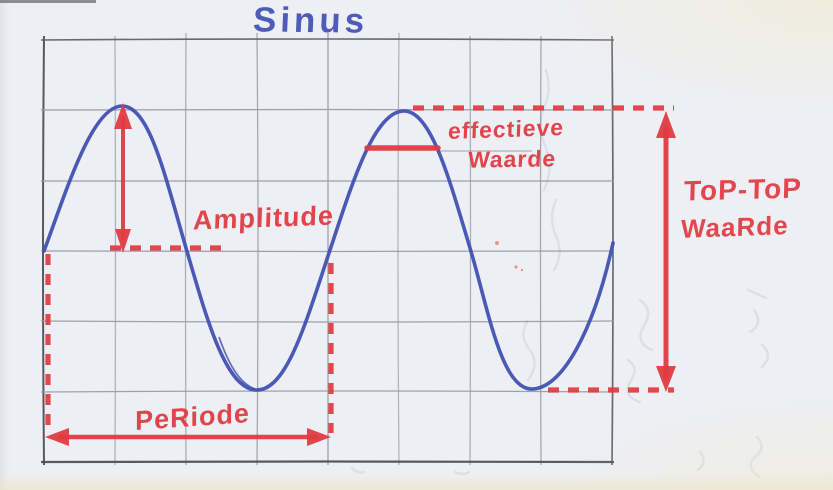 This screenshot has width=833, height=490. I want to click on scan-edge-artifact, so click(48, 1).